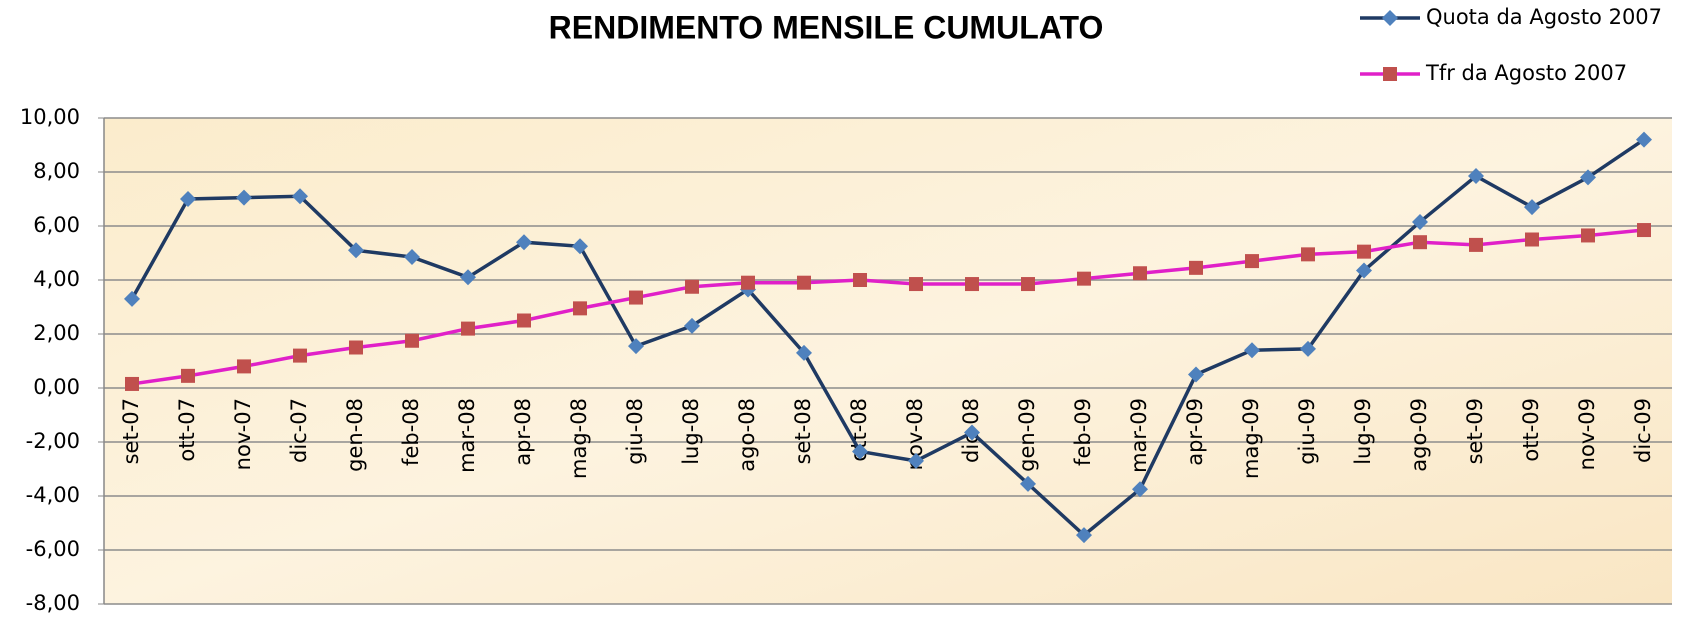 This screenshot has width=1686, height=619. Describe the element at coordinates (691, 431) in the screenshot. I see `x-tick-label: lug-08` at that location.